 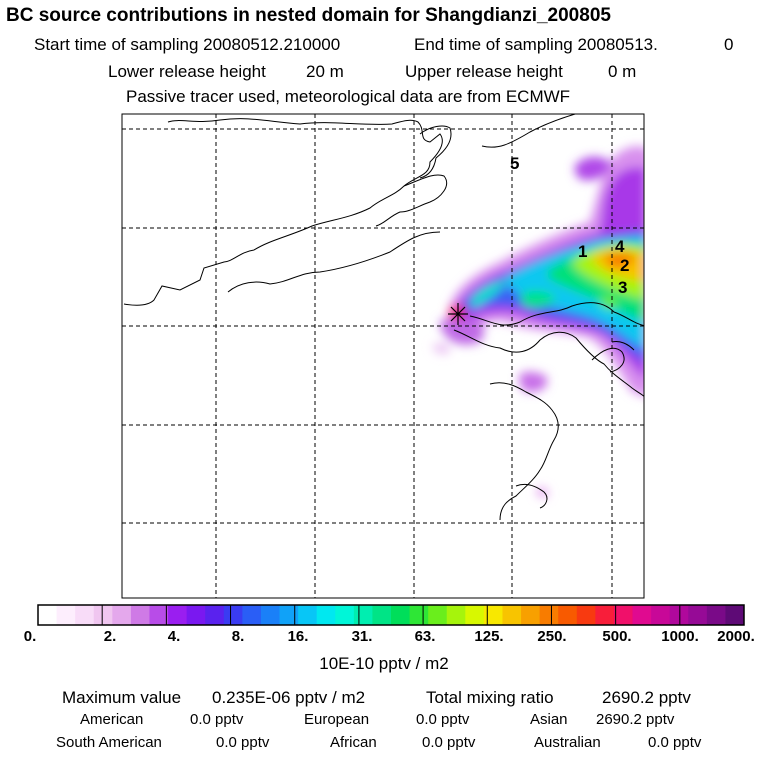 What do you see at coordinates (174, 636) in the screenshot?
I see `colorbar-tick: 4.` at bounding box center [174, 636].